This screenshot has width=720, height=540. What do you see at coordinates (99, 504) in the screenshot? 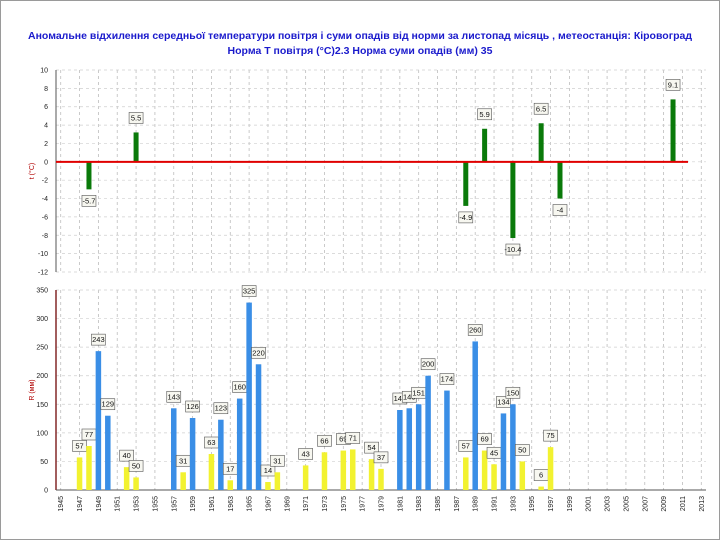
I see `x-tick-label: 1949` at bounding box center [99, 504].